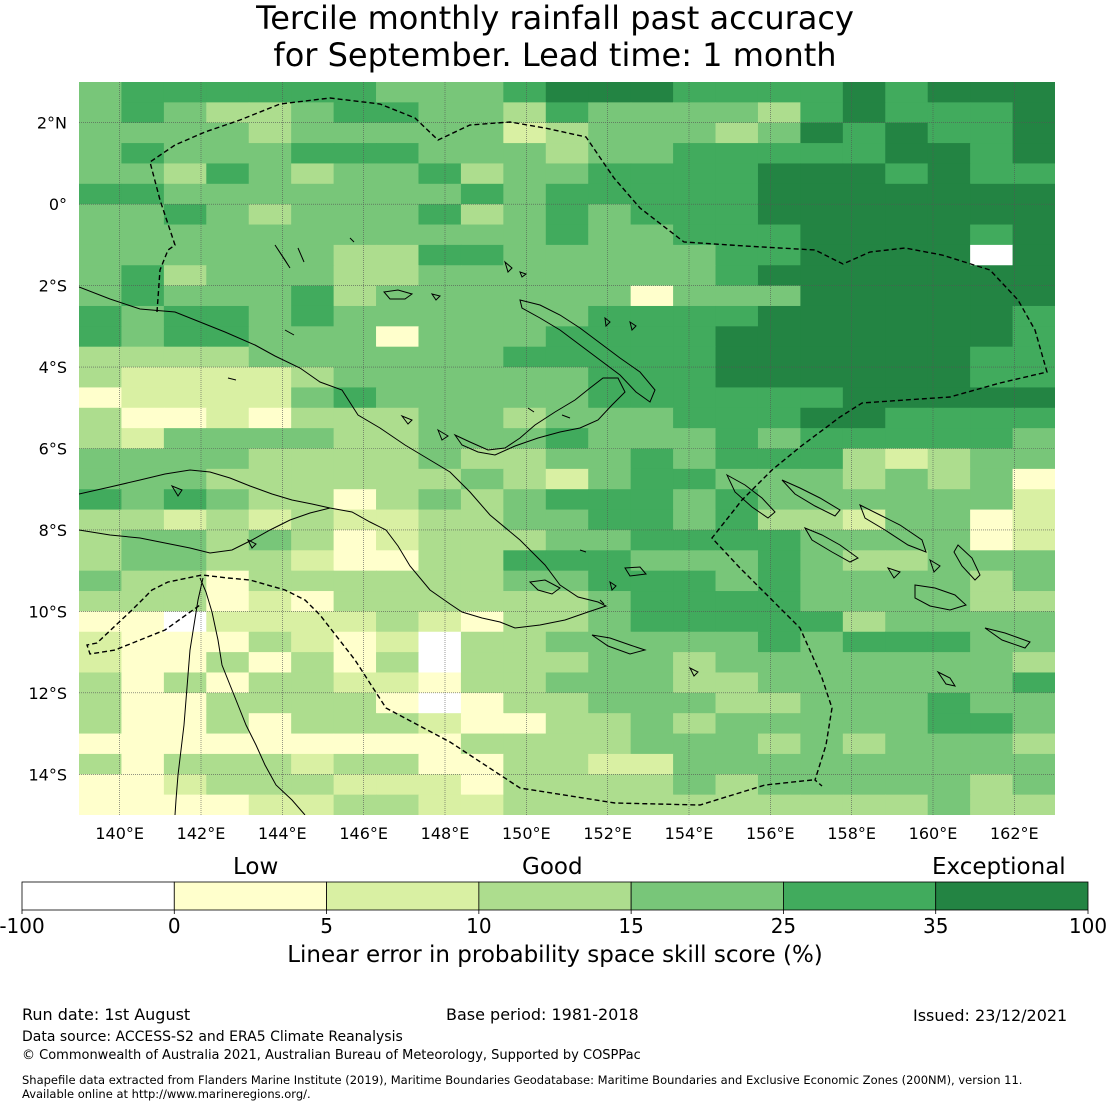 The width and height of the screenshot is (1110, 1110). Describe the element at coordinates (750, 496) in the screenshot. I see `coastline-bougainville` at that location.